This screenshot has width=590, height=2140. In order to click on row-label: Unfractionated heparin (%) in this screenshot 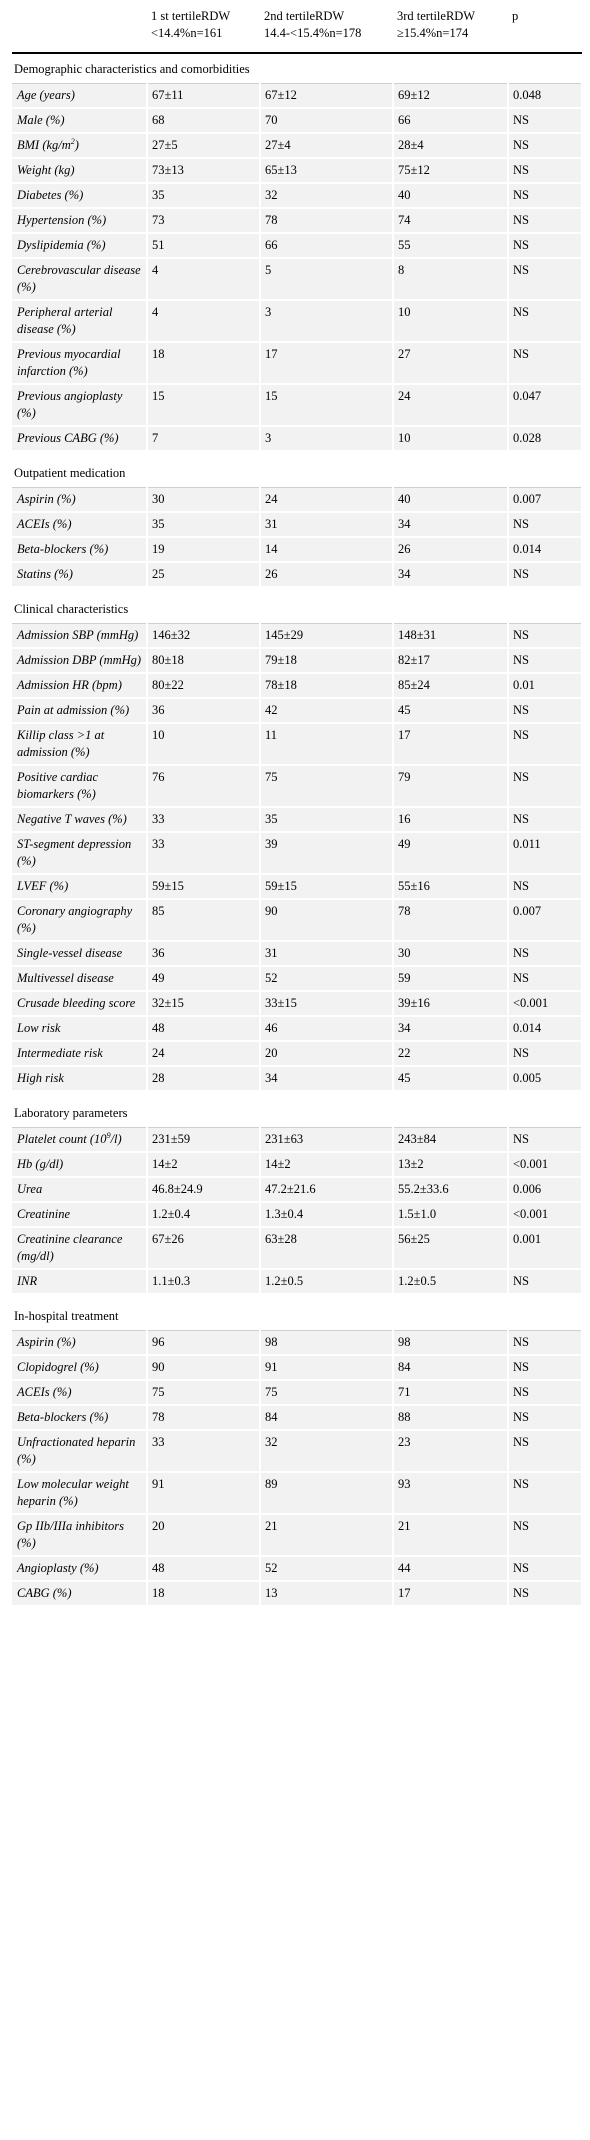, I will do `click(80, 1451)`.